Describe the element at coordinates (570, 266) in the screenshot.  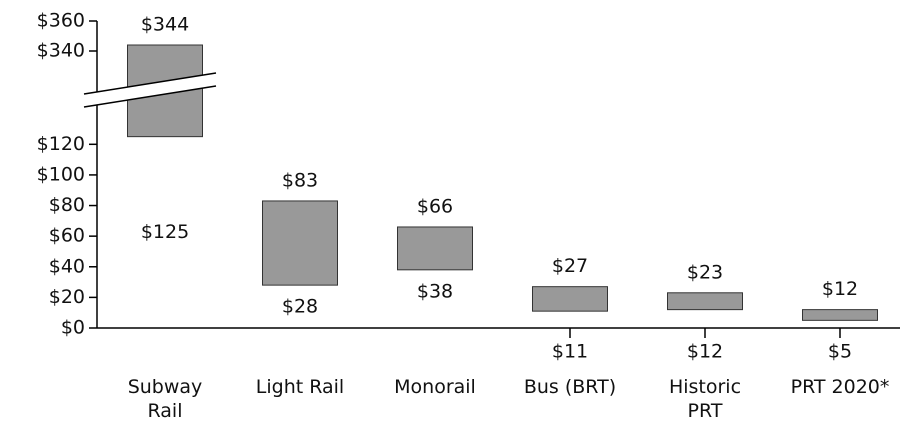
I see `high-label: $27` at that location.